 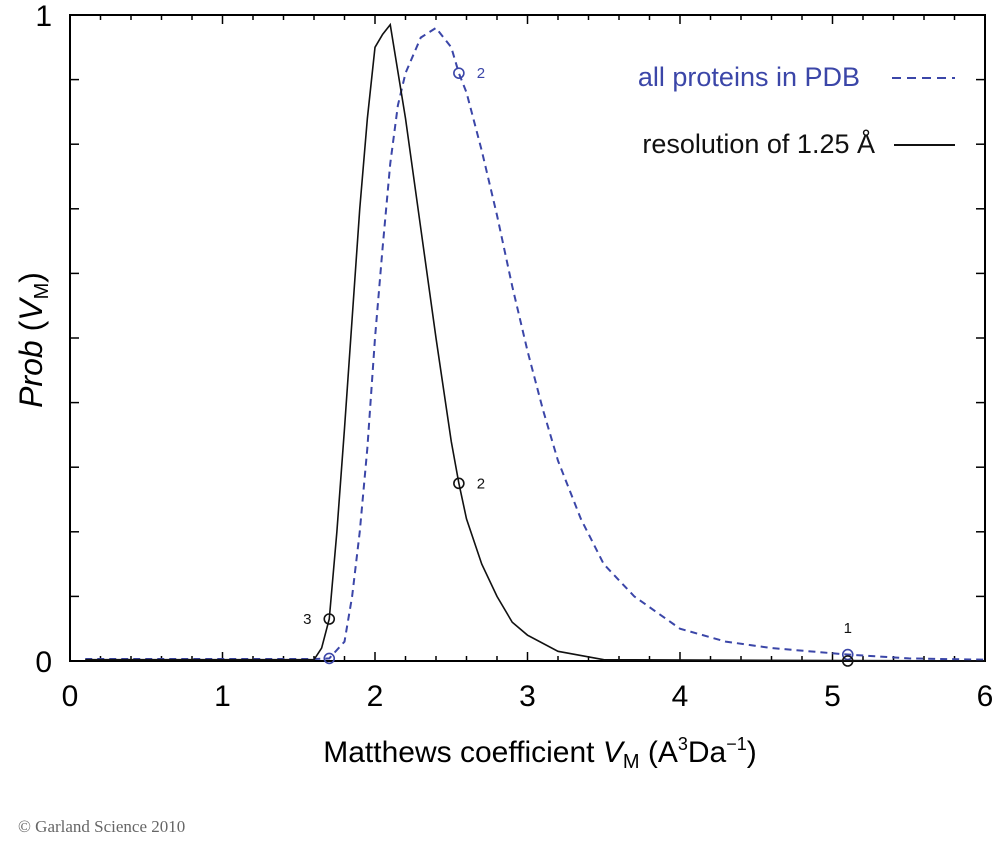 I want to click on x-tick-label: 4, so click(x=680, y=696).